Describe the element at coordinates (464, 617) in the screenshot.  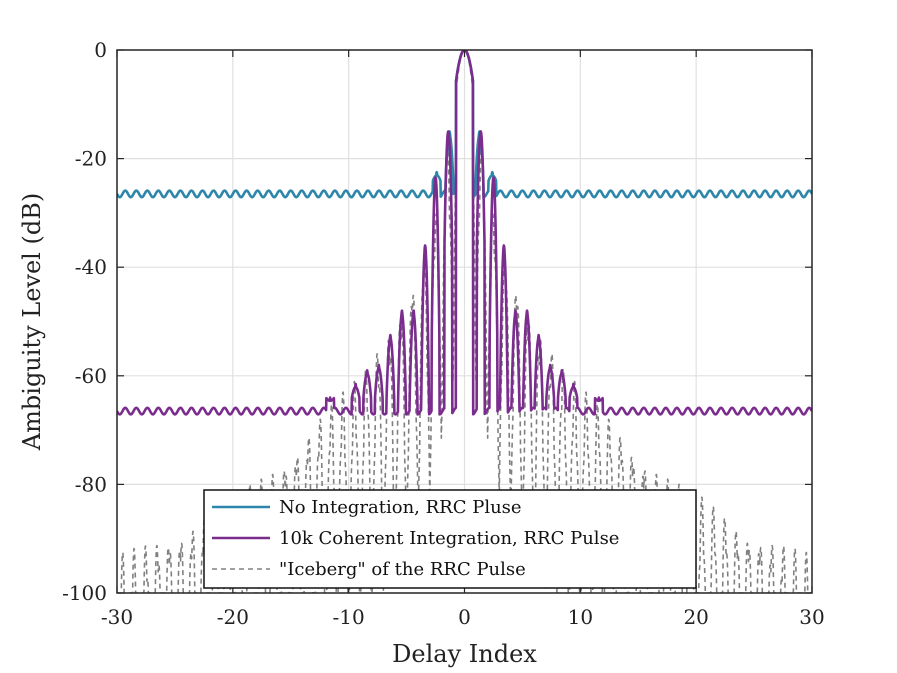
I see `x-tick-label: 0` at that location.